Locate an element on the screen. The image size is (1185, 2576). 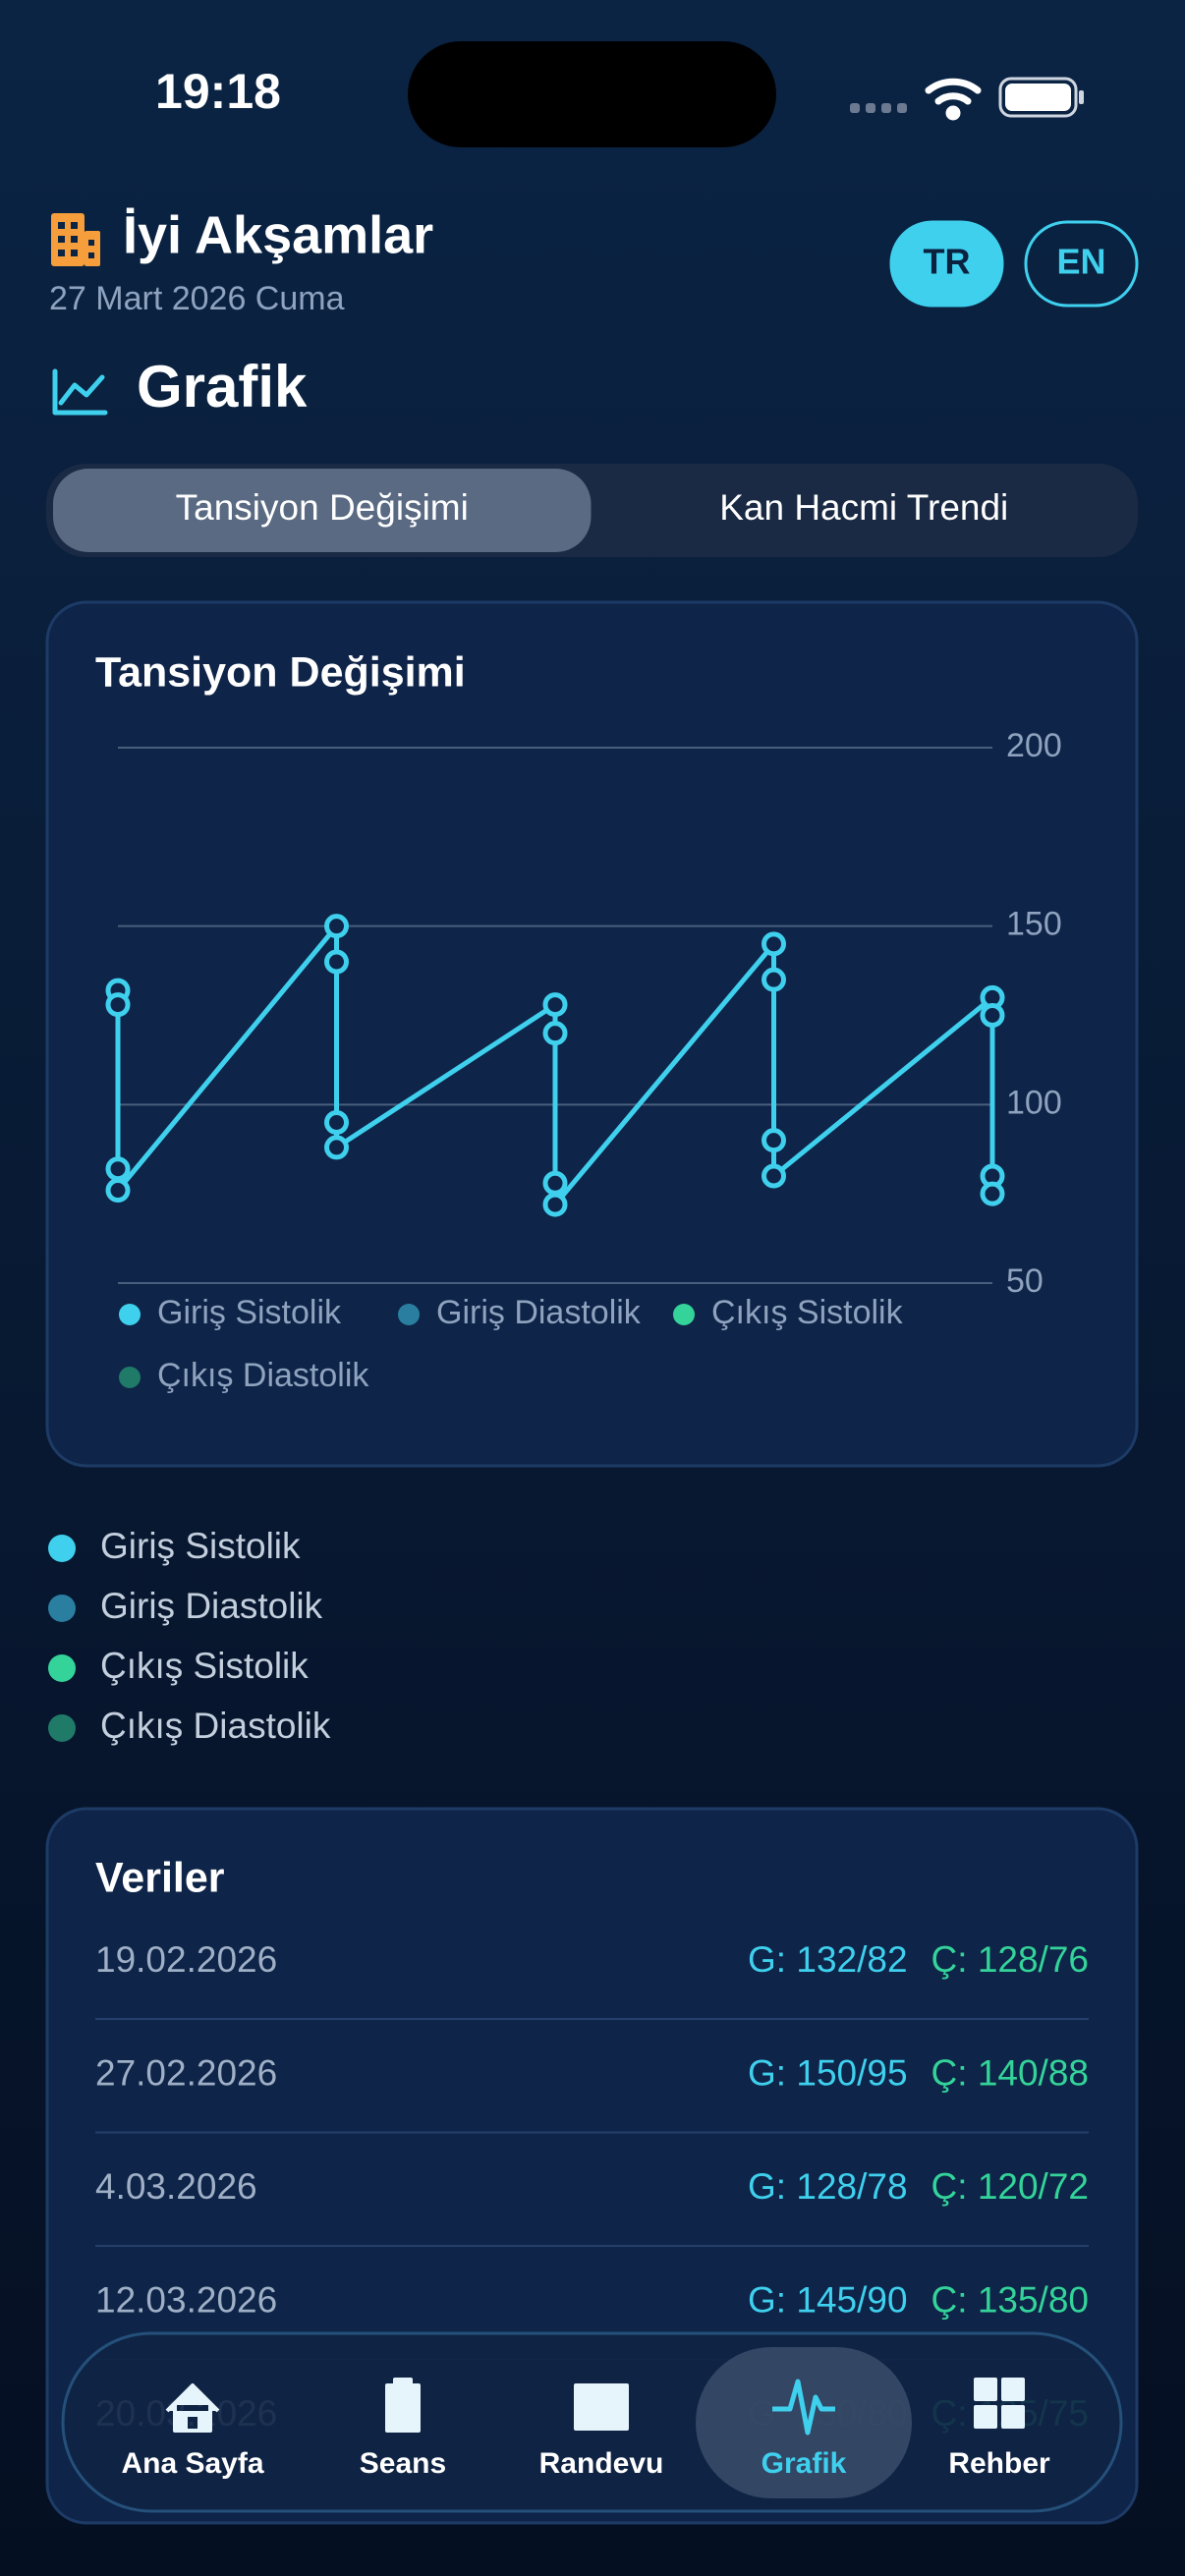
nav-label: Seans is located at coordinates (403, 2463).